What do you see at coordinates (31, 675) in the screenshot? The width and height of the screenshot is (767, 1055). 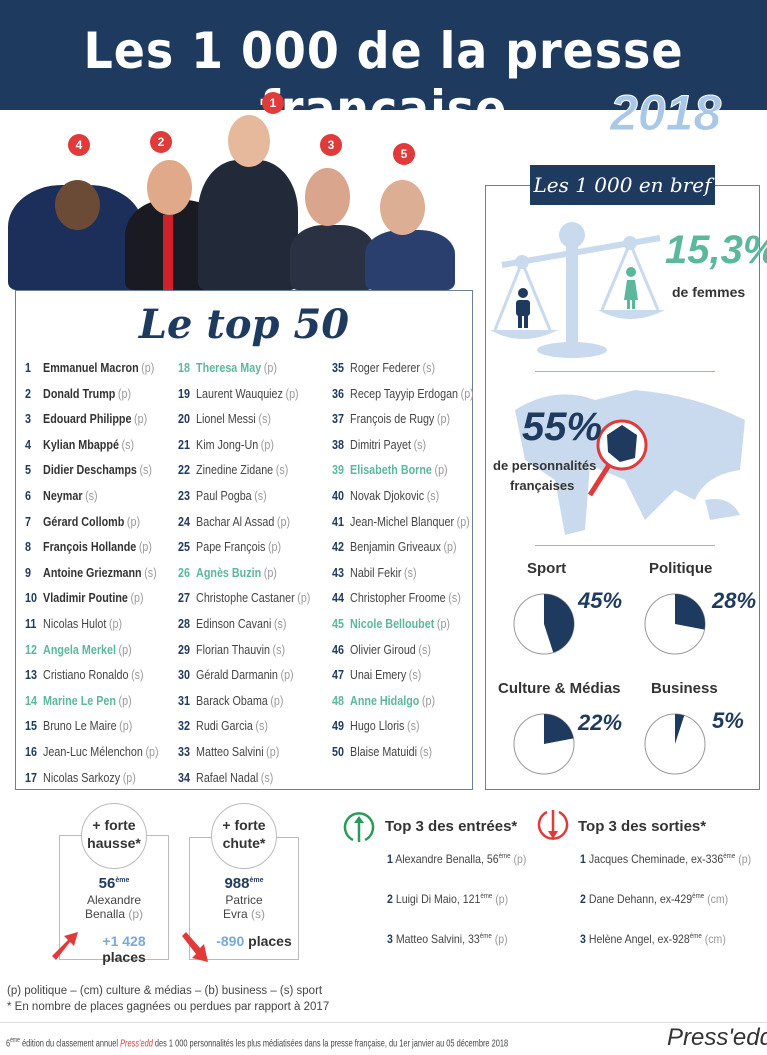 I see `rank: 13` at bounding box center [31, 675].